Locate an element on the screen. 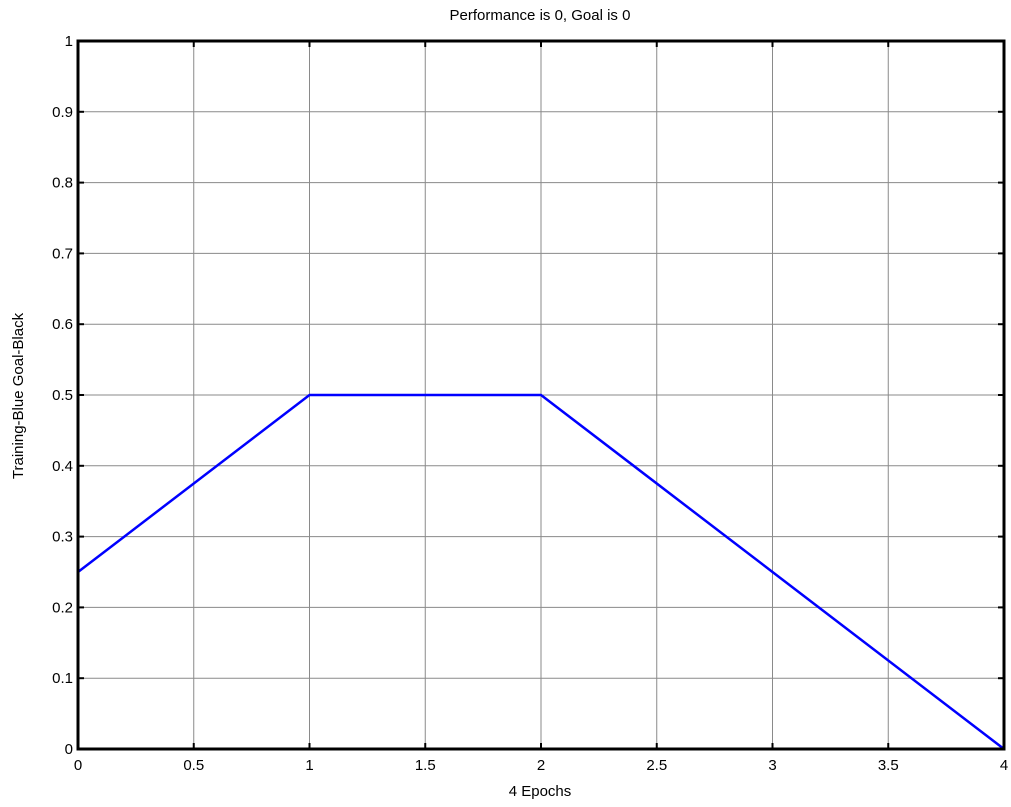 The width and height of the screenshot is (1011, 807). x-tick-label: 3.5 is located at coordinates (888, 765).